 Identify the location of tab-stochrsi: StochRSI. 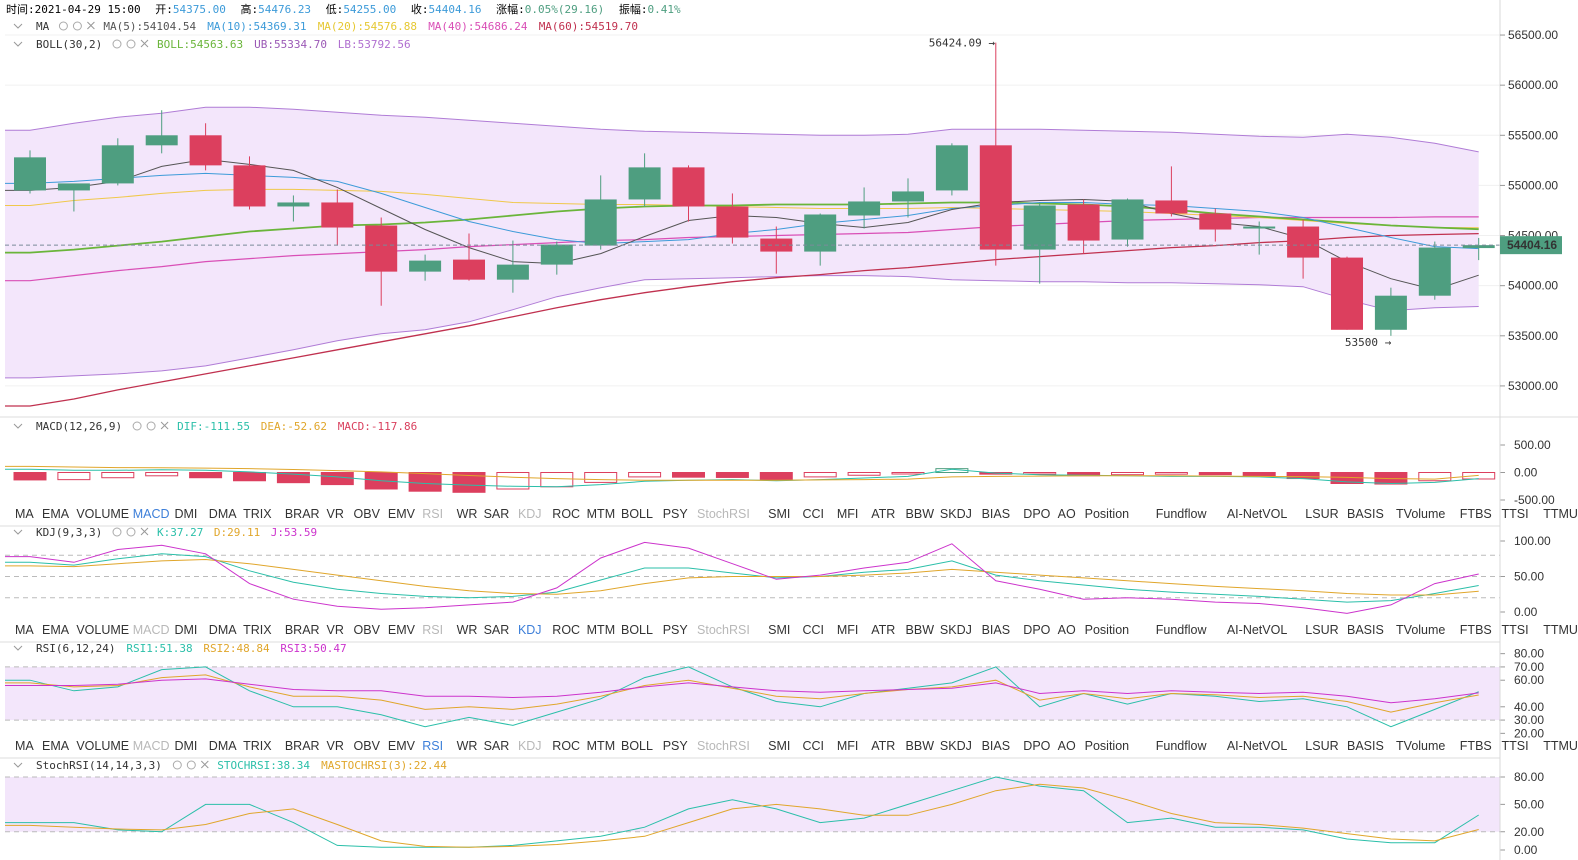
(723, 514).